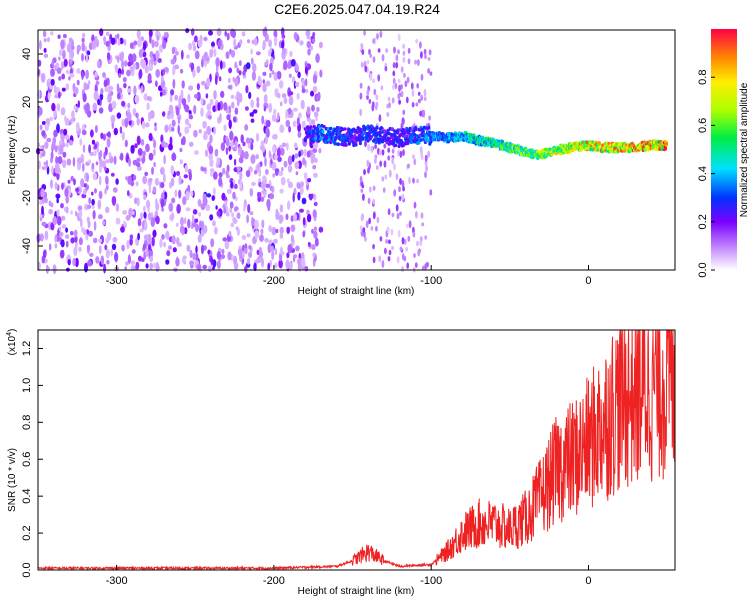  Describe the element at coordinates (117, 581) in the screenshot. I see `snr-x-tick-label: -300` at that location.